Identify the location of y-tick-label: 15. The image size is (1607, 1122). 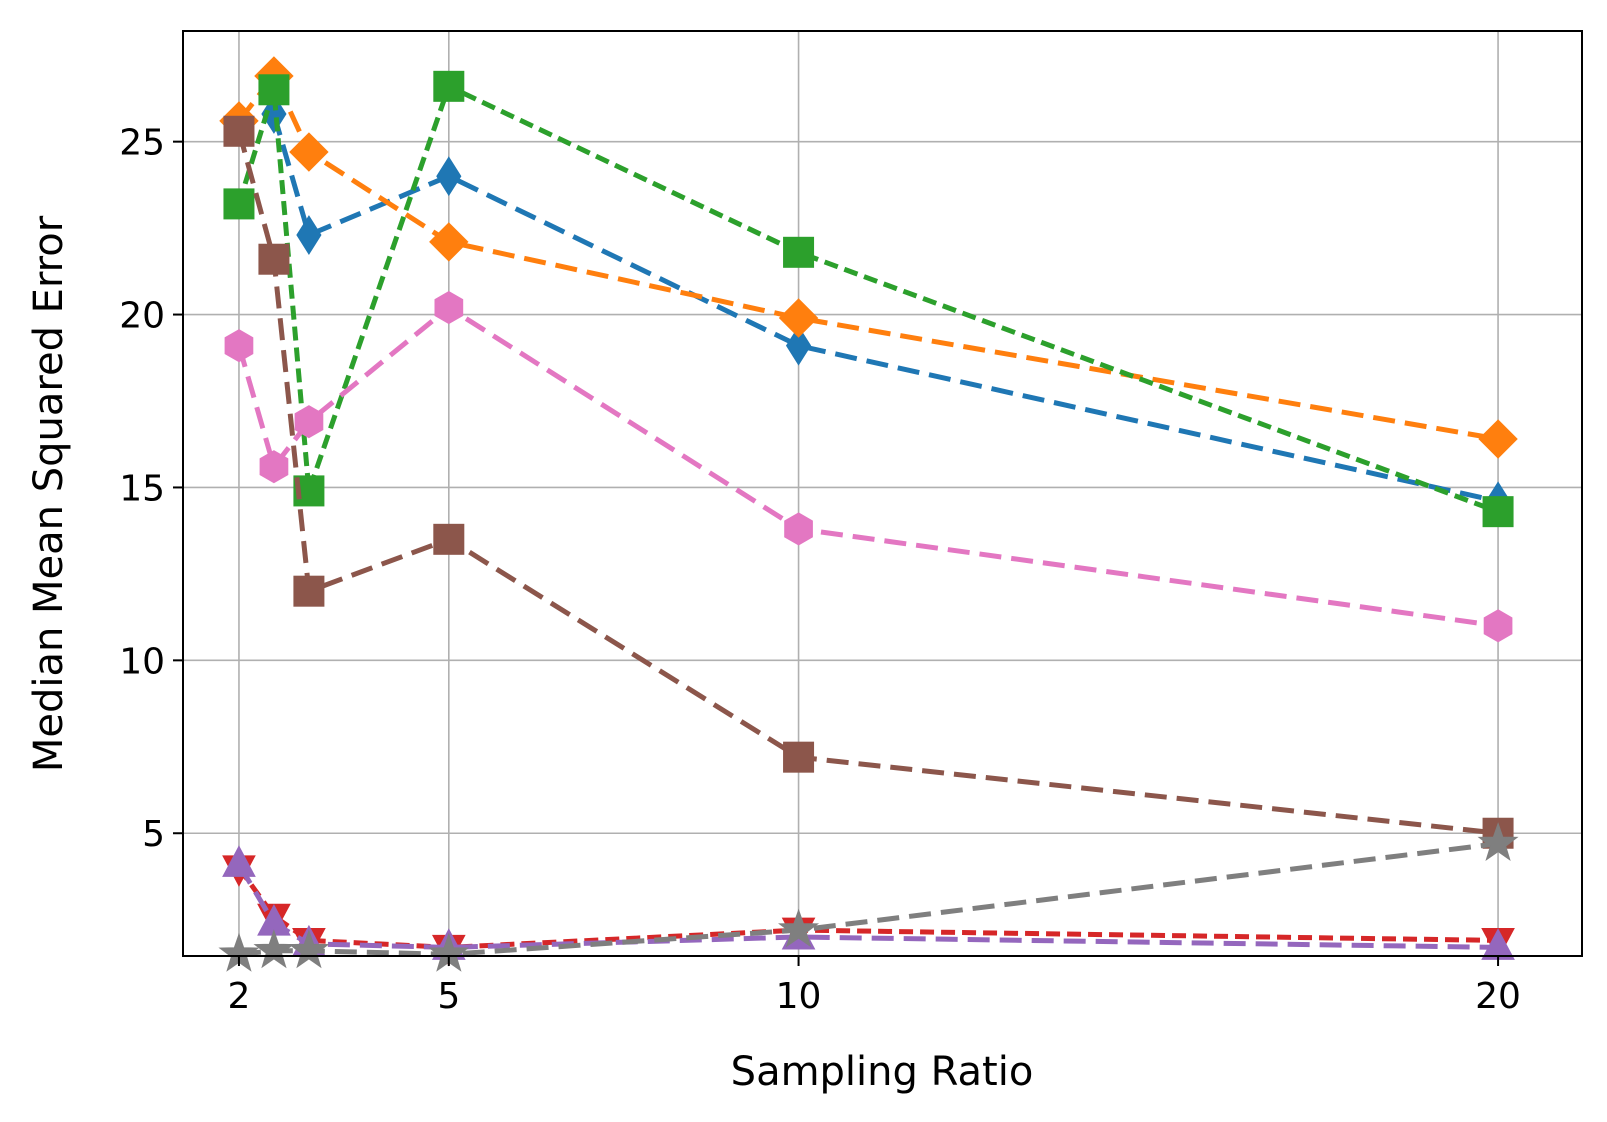
(142, 488).